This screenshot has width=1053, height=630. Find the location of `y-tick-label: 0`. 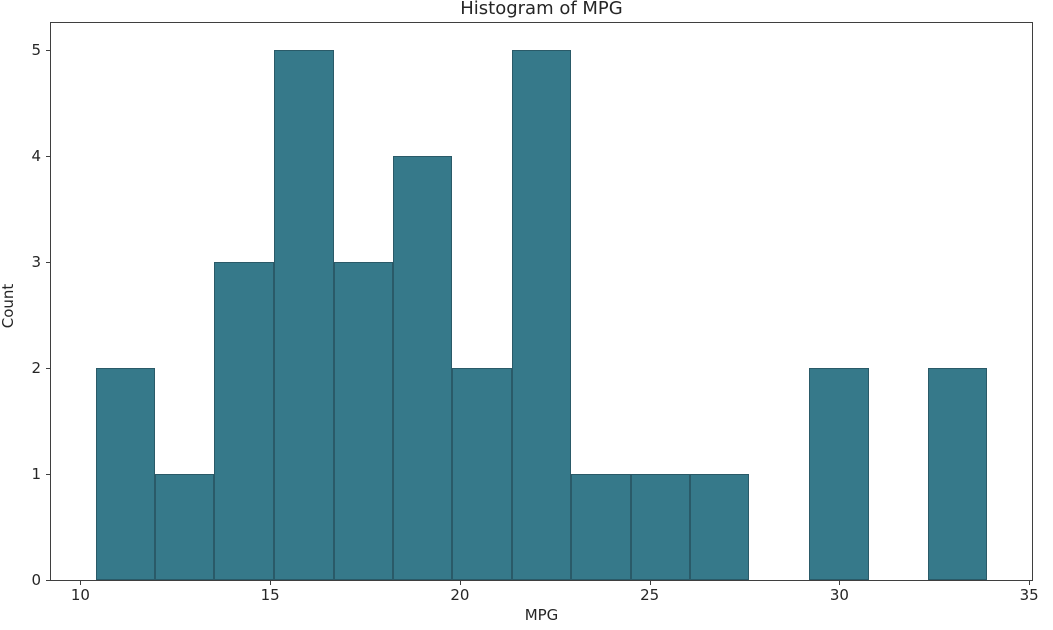

y-tick-label: 0 is located at coordinates (36, 580).